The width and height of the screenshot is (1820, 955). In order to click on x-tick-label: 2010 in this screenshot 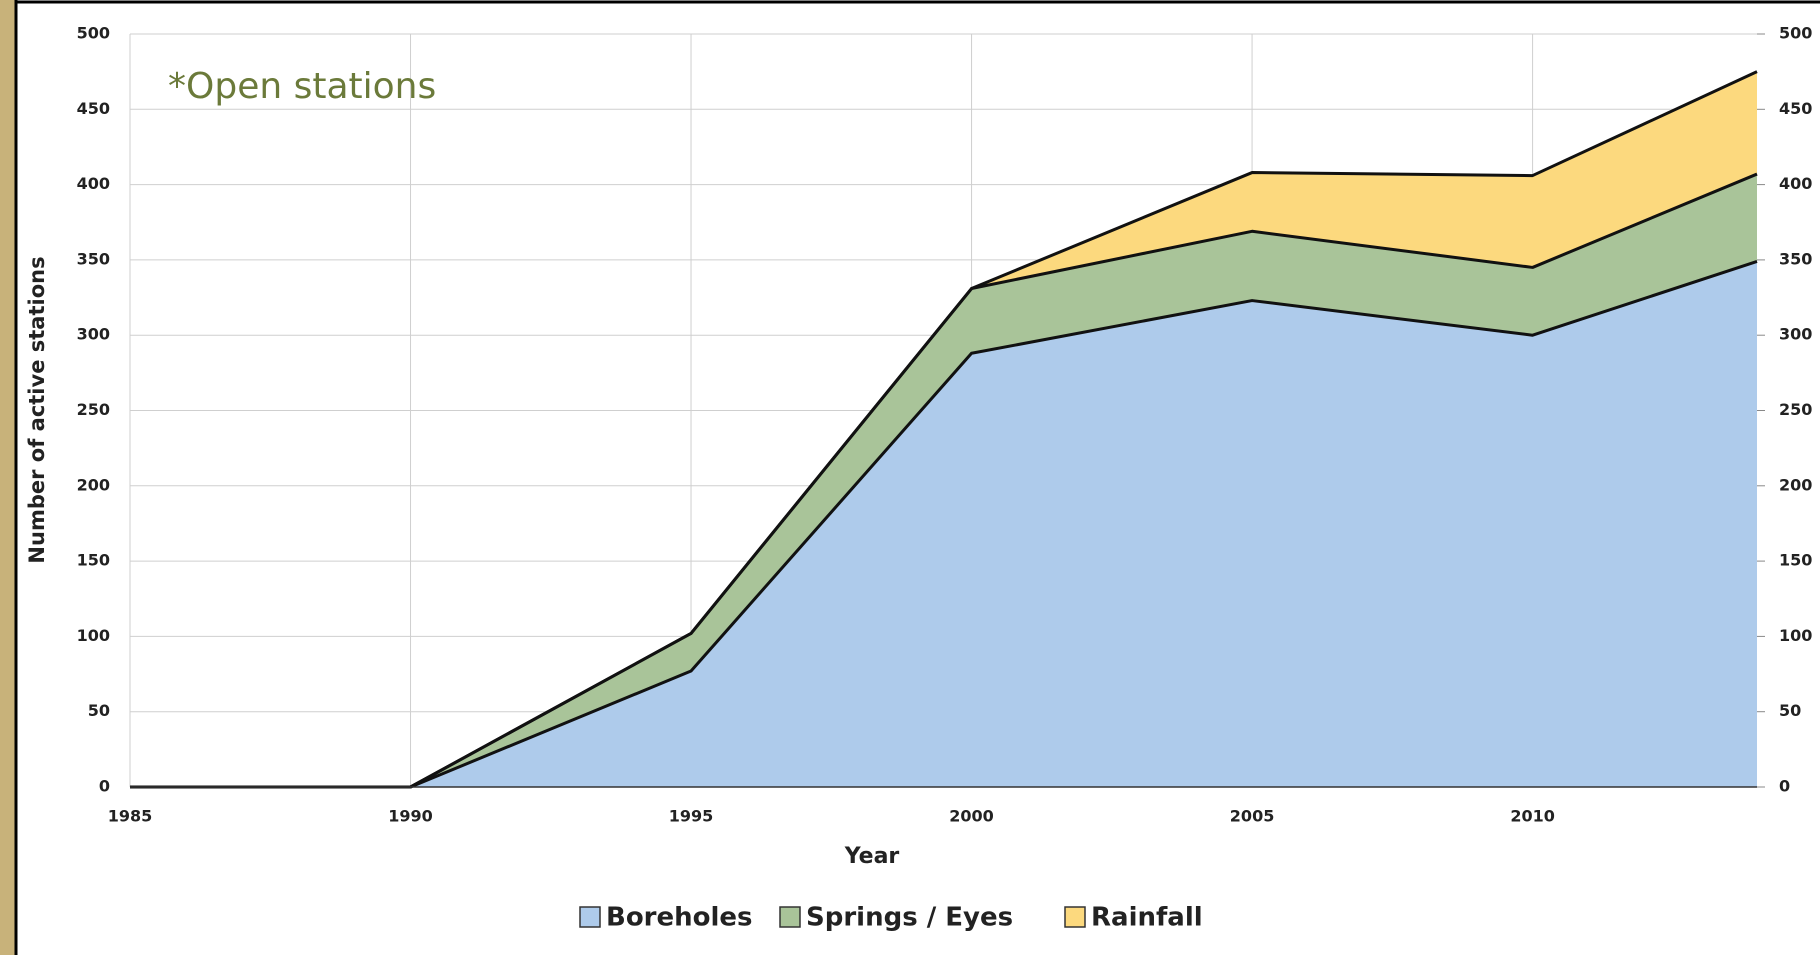, I will do `click(1532, 816)`.